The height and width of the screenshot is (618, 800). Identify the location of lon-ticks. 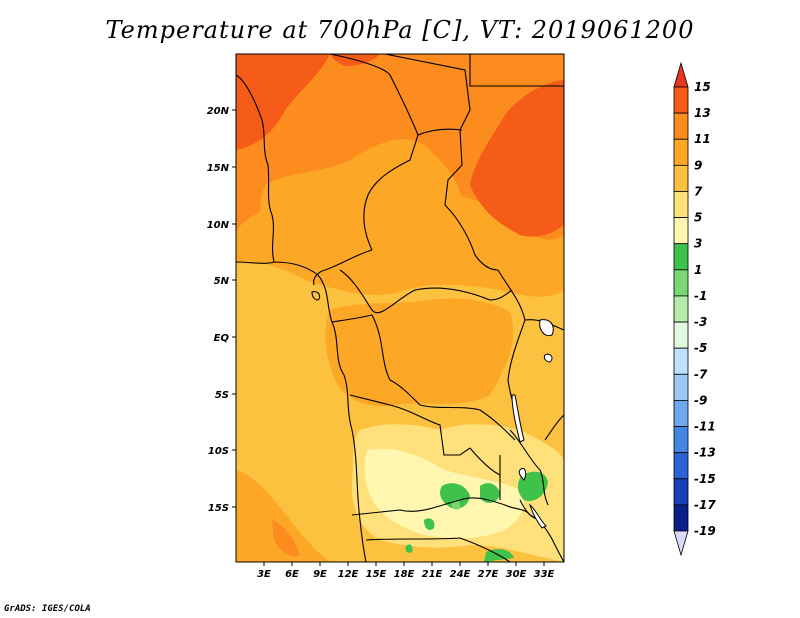
(404, 564).